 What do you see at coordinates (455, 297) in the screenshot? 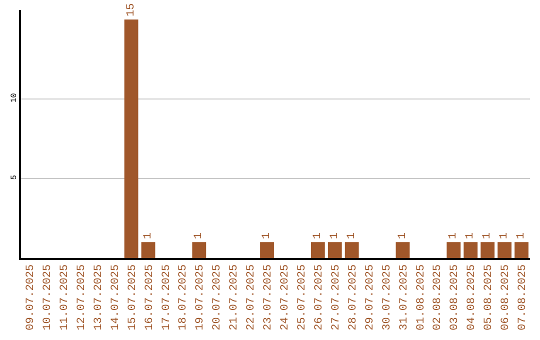
I see `x-tick-label: 03.08.2025` at bounding box center [455, 297].